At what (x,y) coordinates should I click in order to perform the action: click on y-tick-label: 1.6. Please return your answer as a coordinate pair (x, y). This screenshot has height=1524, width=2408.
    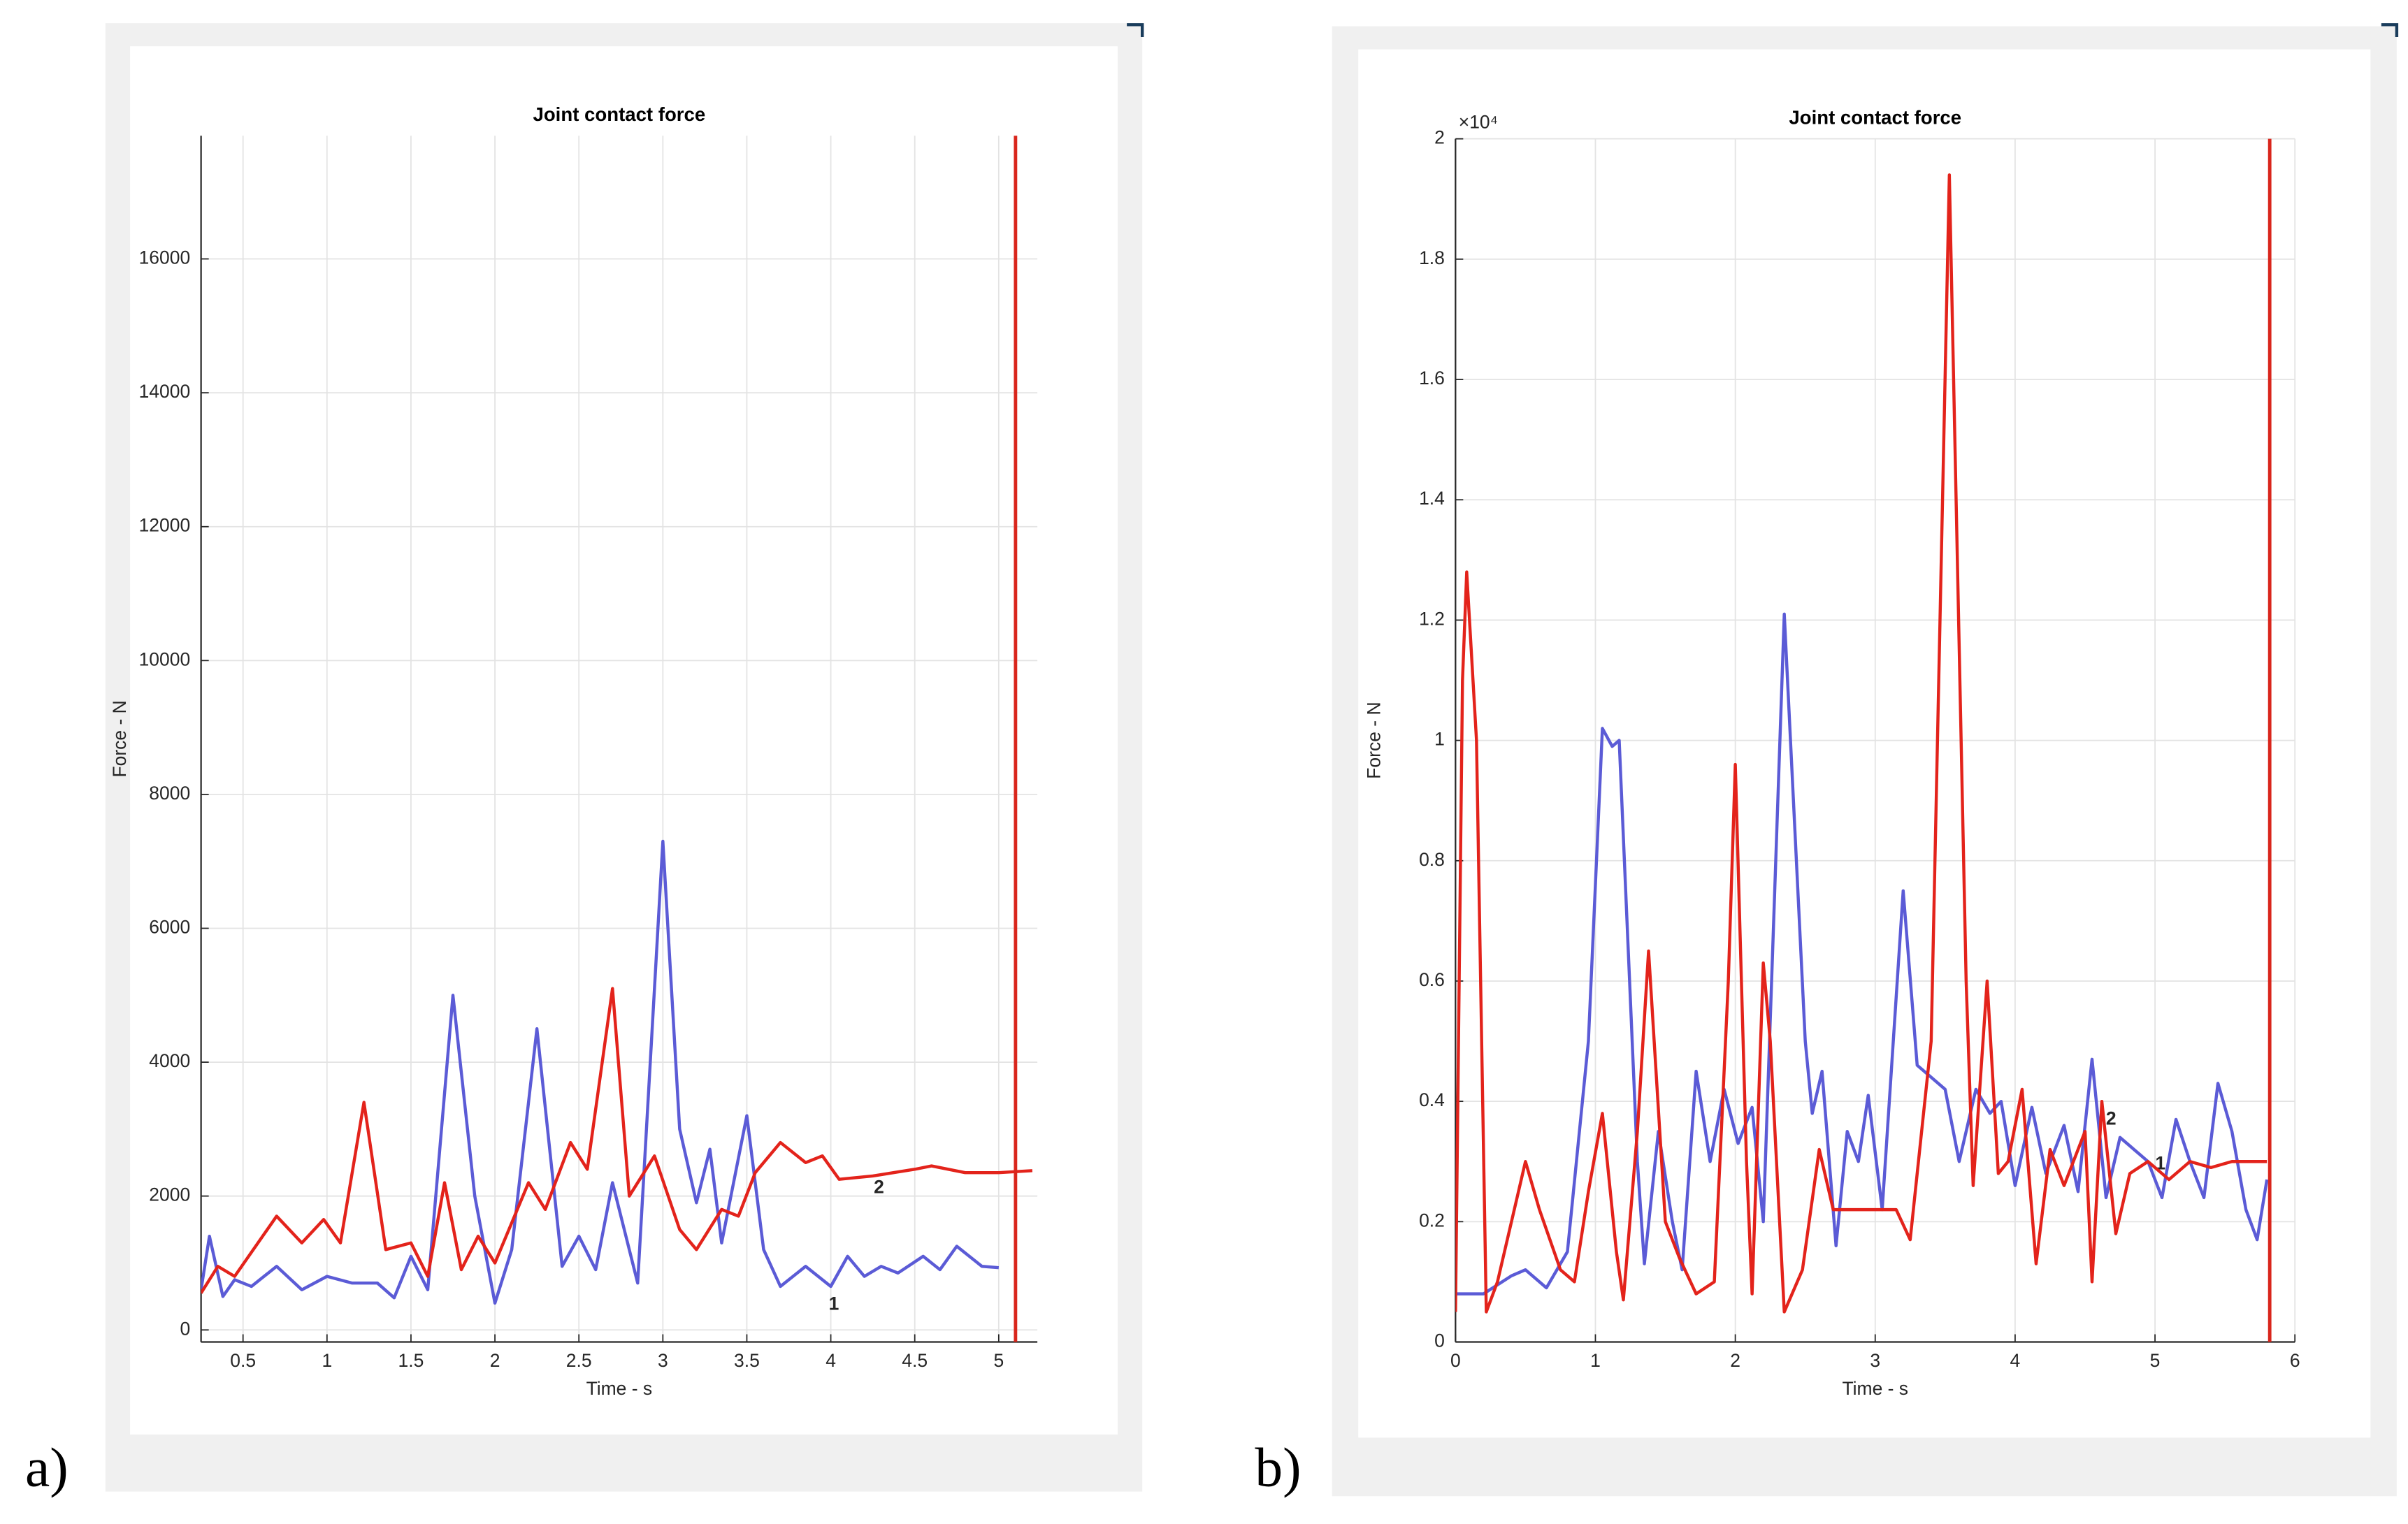
    Looking at the image, I should click on (1432, 378).